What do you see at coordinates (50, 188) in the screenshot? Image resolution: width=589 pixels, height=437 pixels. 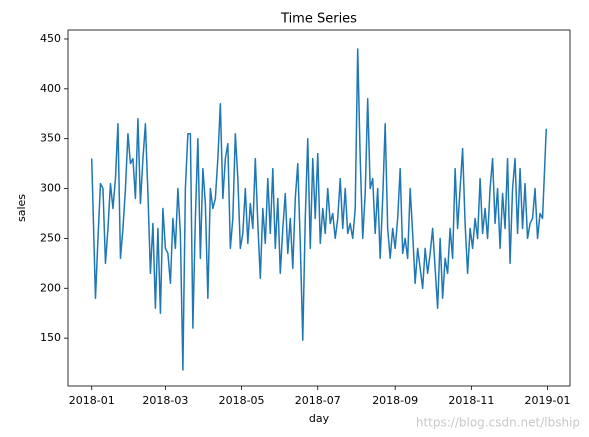 I see `y-tick-label: 300` at bounding box center [50, 188].